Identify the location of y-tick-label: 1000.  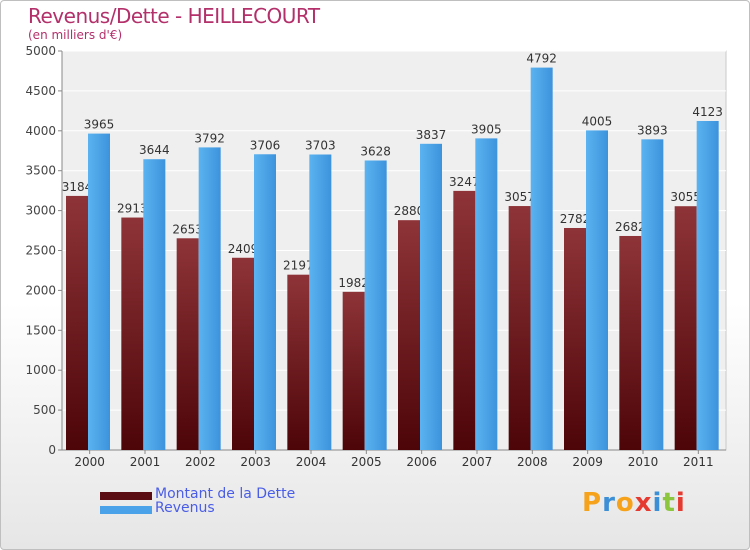
(40, 370).